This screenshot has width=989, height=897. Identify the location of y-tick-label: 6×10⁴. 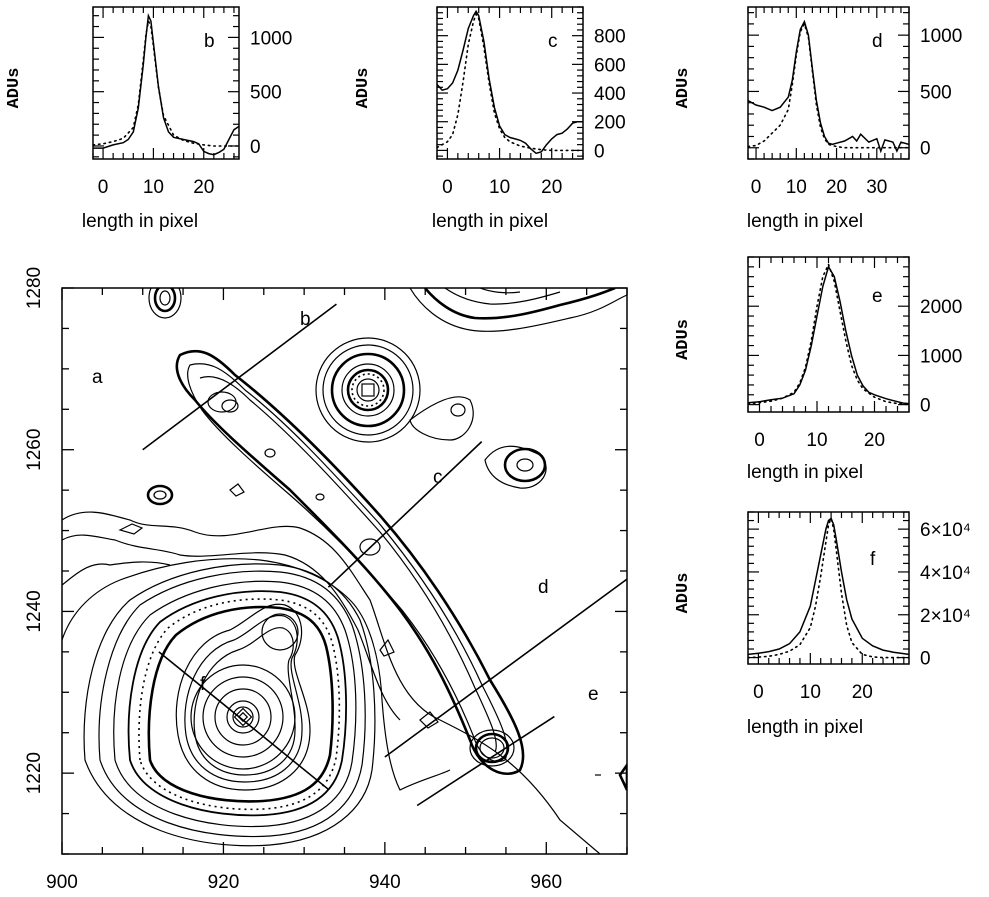
(945, 530).